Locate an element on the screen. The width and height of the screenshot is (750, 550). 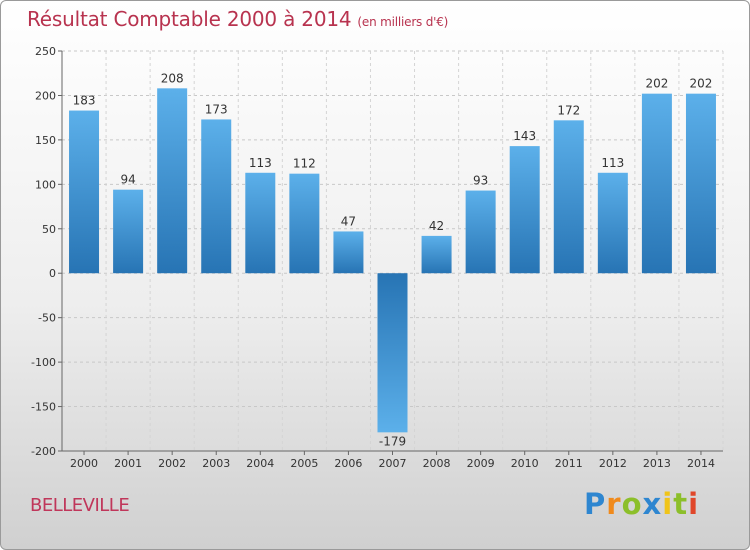
y-tick-label: 200 is located at coordinates (45, 95).